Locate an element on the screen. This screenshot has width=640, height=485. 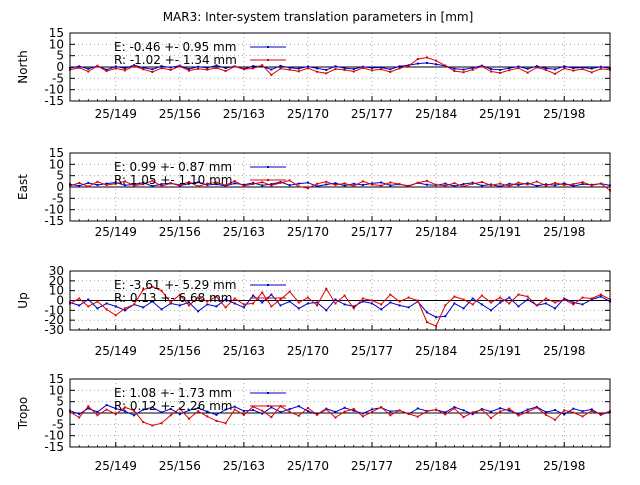
up-series-r-line is located at coordinates (340, 306).